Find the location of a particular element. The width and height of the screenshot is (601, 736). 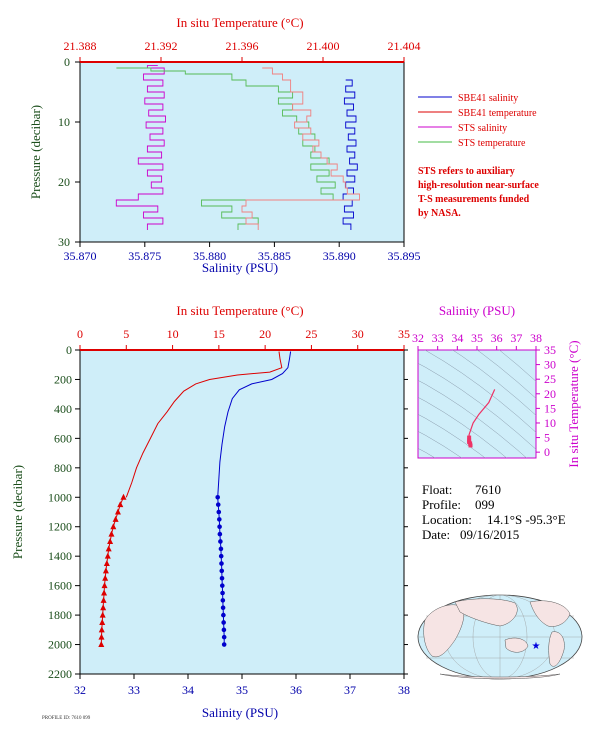

bottom-temperature-tick-label: 0 is located at coordinates (80, 334).